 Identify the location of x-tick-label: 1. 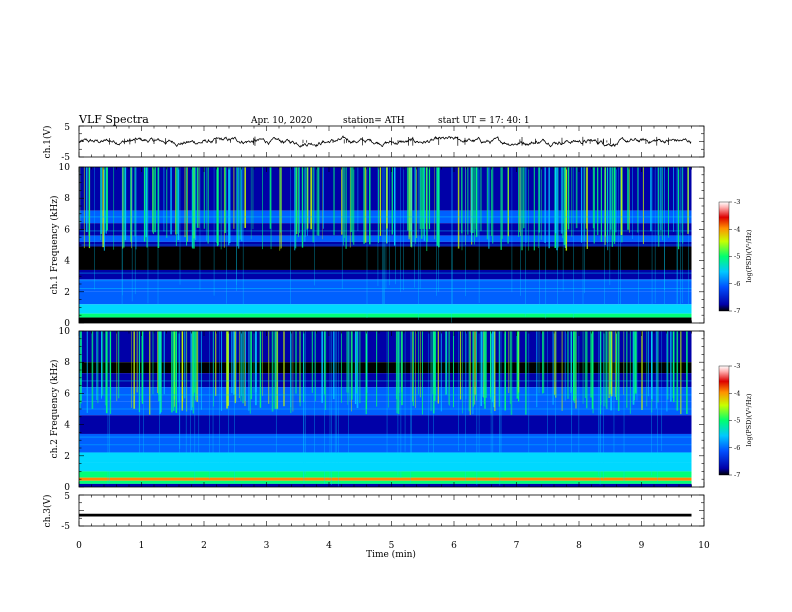
(142, 546).